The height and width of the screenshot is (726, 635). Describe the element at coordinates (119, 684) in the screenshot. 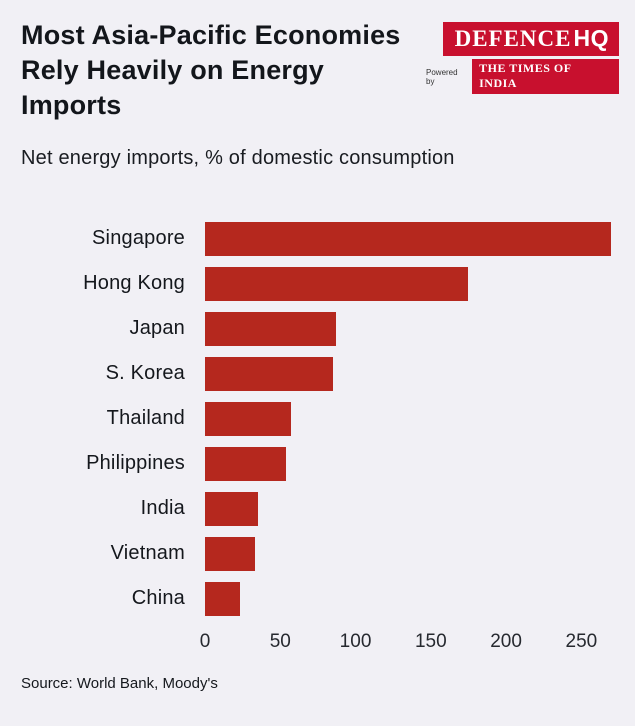

I see `source-note: Source: World Bank, Moody's` at that location.